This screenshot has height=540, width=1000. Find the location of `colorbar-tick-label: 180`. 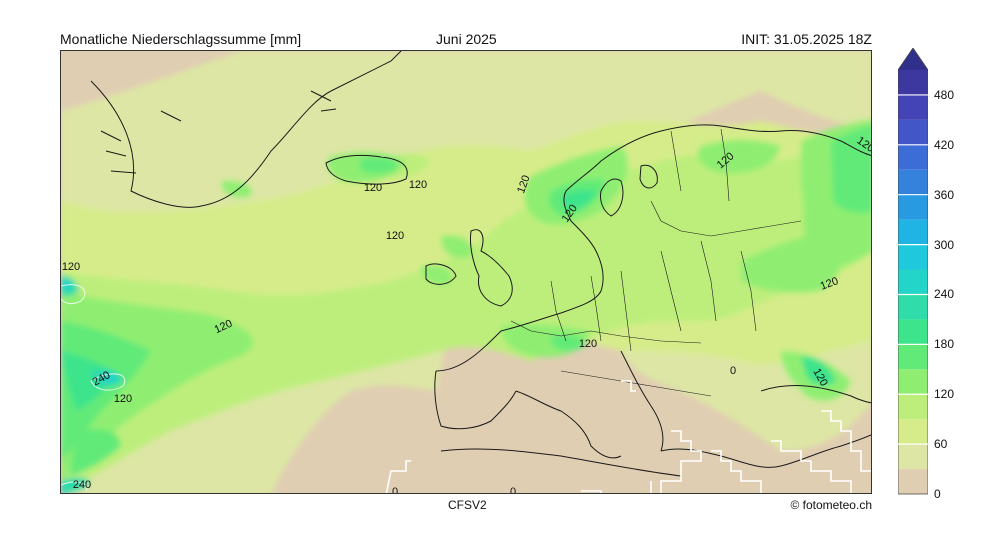

colorbar-tick-label: 180 is located at coordinates (944, 344).